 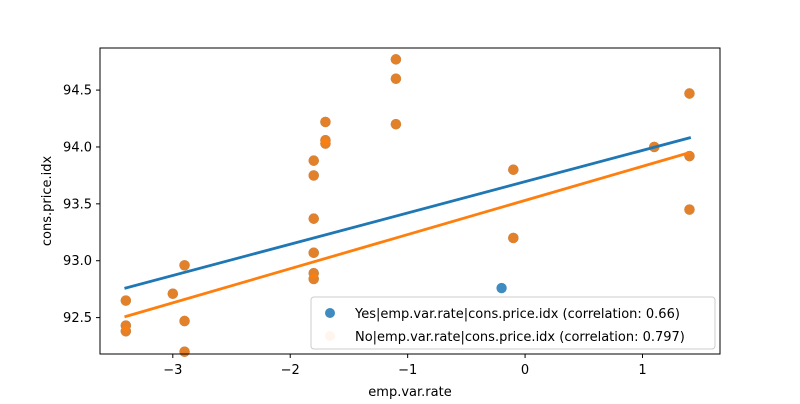 What do you see at coordinates (77, 91) in the screenshot?
I see `y-tick-label: 94.5` at bounding box center [77, 91].